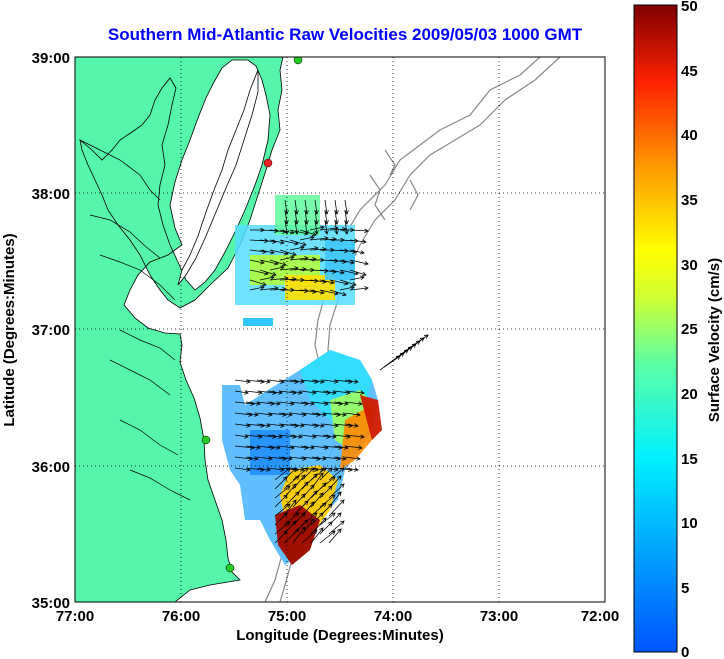 Image resolution: width=724 pixels, height=659 pixels. I want to click on y-axis-label: Latitude (Degrees:Minutes), so click(9, 329).